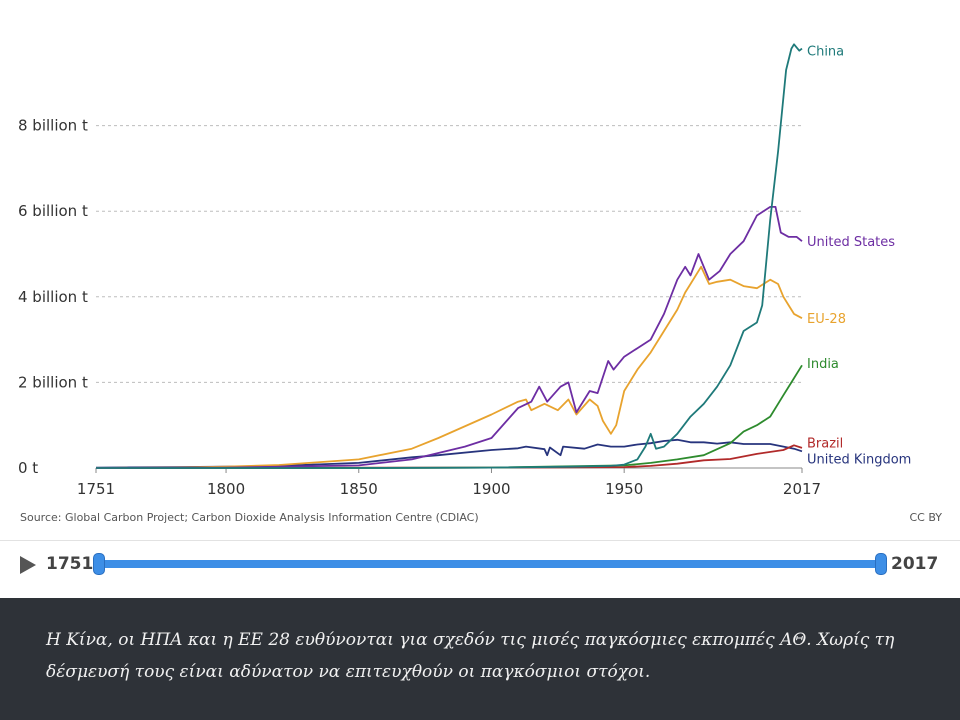 Image resolution: width=960 pixels, height=720 pixels. What do you see at coordinates (226, 489) in the screenshot?
I see `x-tick-label: 1800` at bounding box center [226, 489].